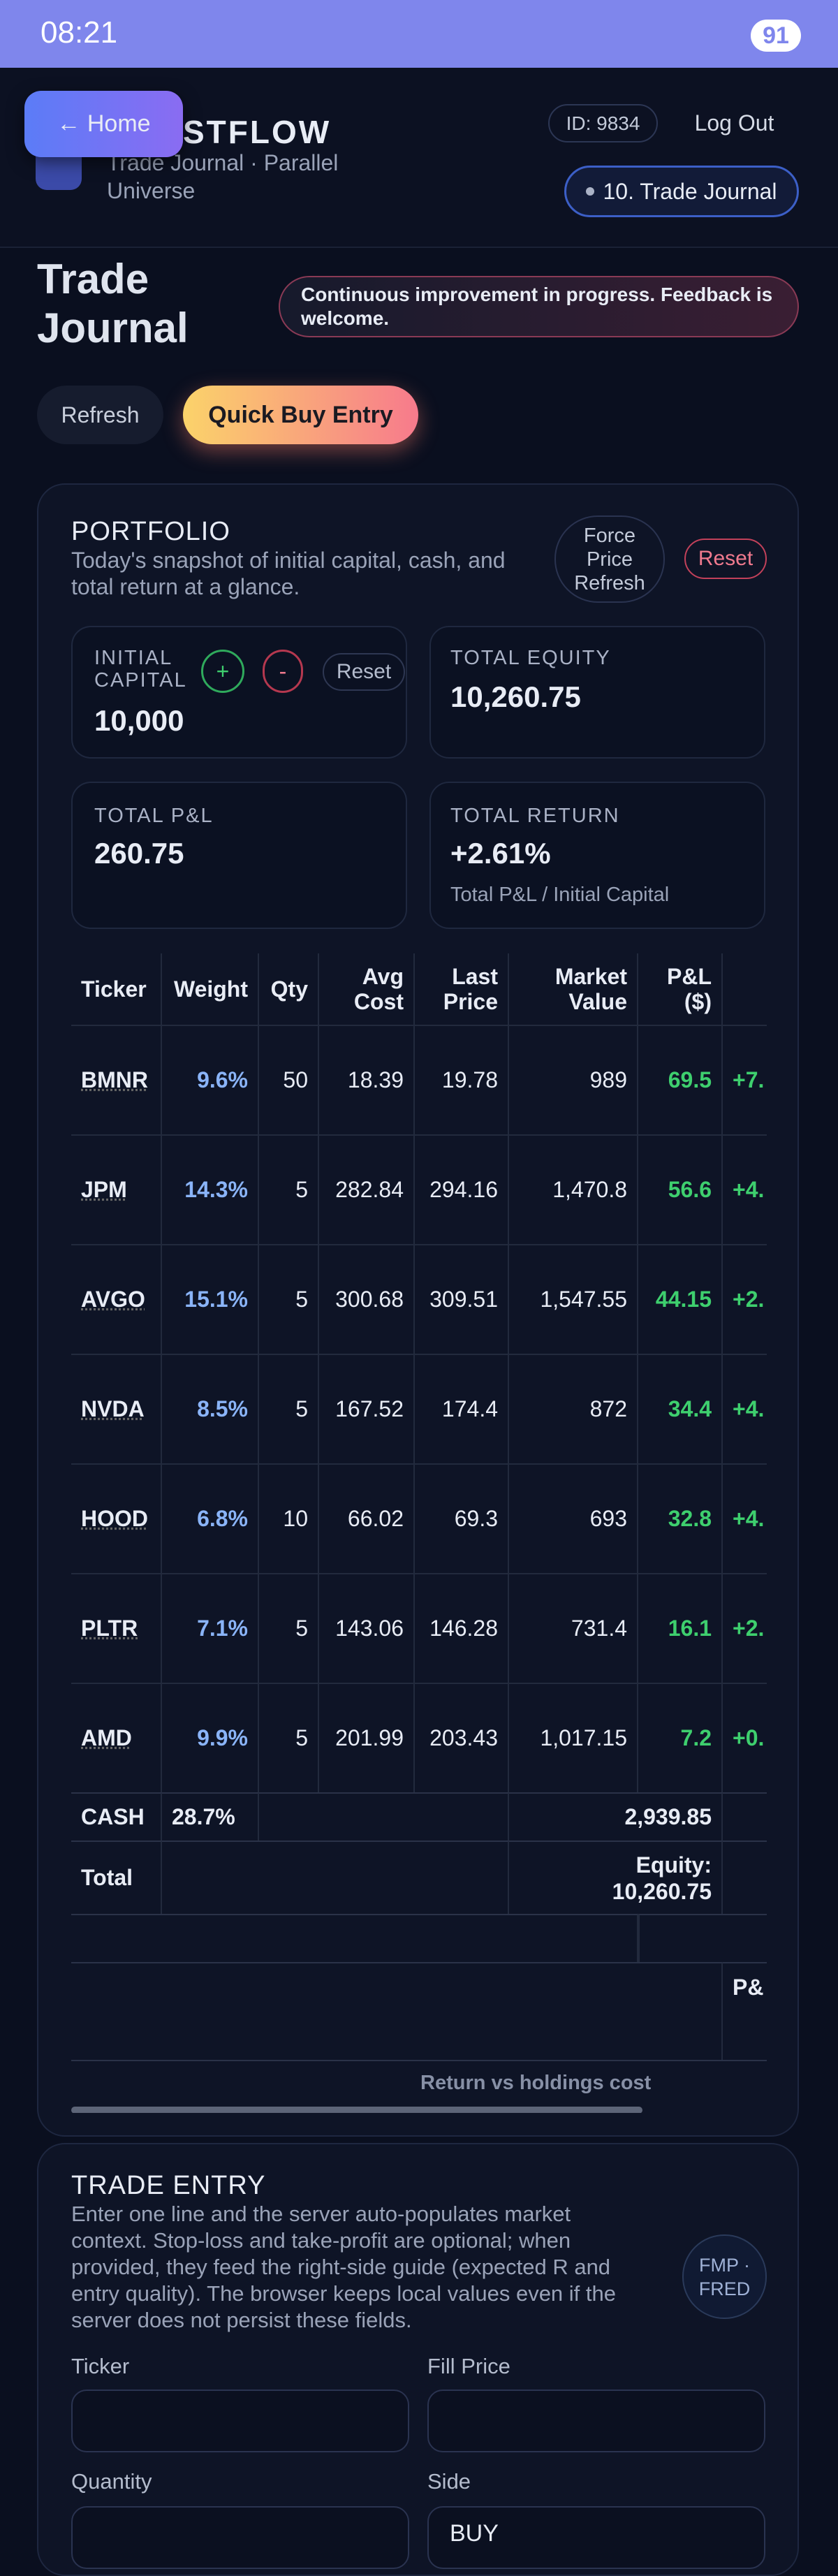 The height and width of the screenshot is (2576, 838). I want to click on decrease-button: -, so click(283, 671).